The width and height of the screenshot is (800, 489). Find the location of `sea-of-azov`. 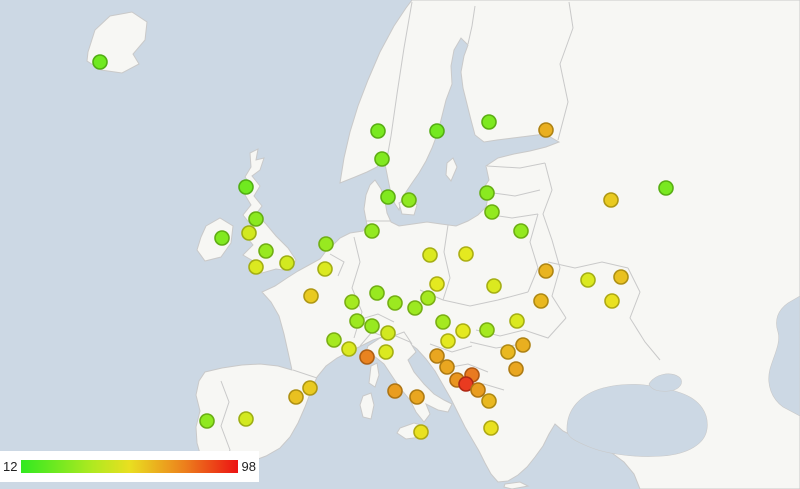

sea-of-azov is located at coordinates (665, 382).